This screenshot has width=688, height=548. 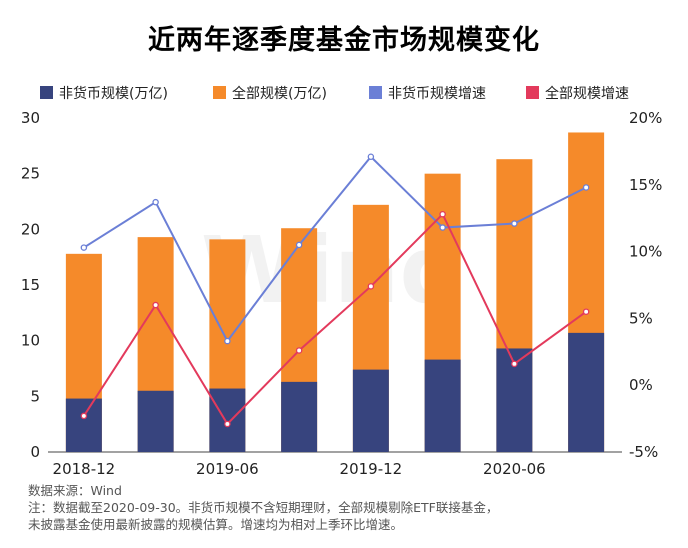 I want to click on y-right-tick-label: 10%, so click(x=645, y=252).